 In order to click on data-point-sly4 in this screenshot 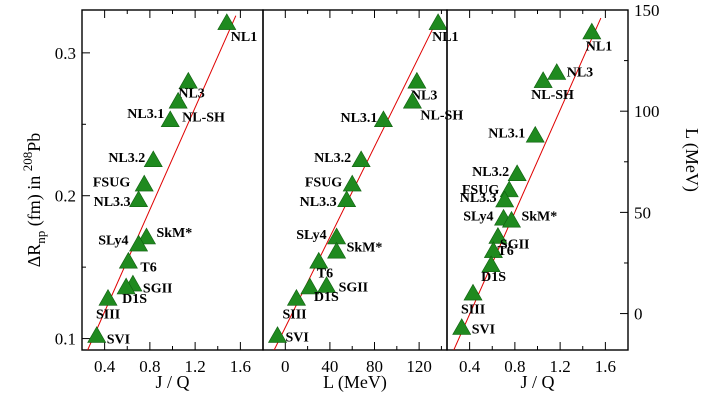, I will do `click(139, 243)`.